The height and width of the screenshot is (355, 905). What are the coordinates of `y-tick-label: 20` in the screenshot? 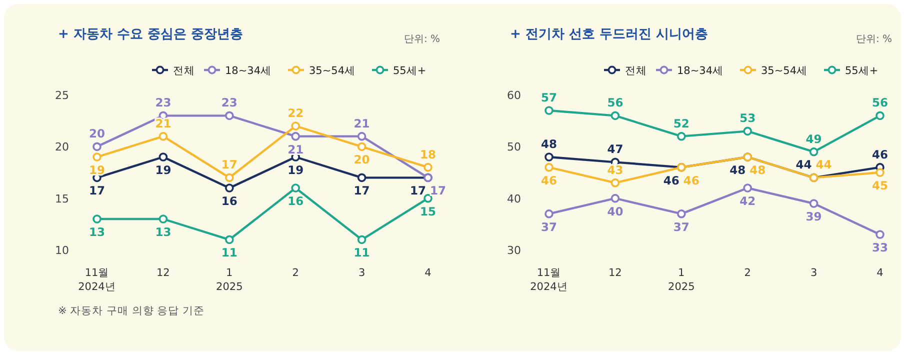 It's located at (62, 147).